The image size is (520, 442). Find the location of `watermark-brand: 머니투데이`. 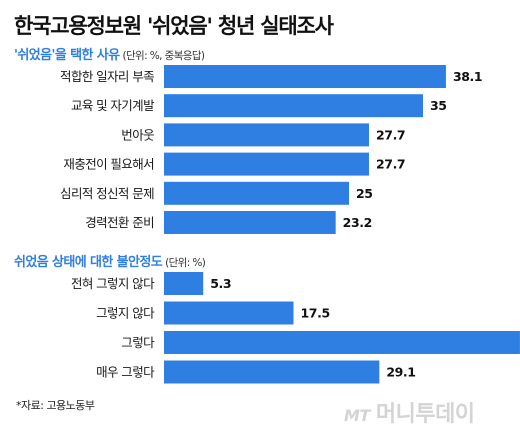

watermark-brand: 머니투데이 is located at coordinates (425, 414).